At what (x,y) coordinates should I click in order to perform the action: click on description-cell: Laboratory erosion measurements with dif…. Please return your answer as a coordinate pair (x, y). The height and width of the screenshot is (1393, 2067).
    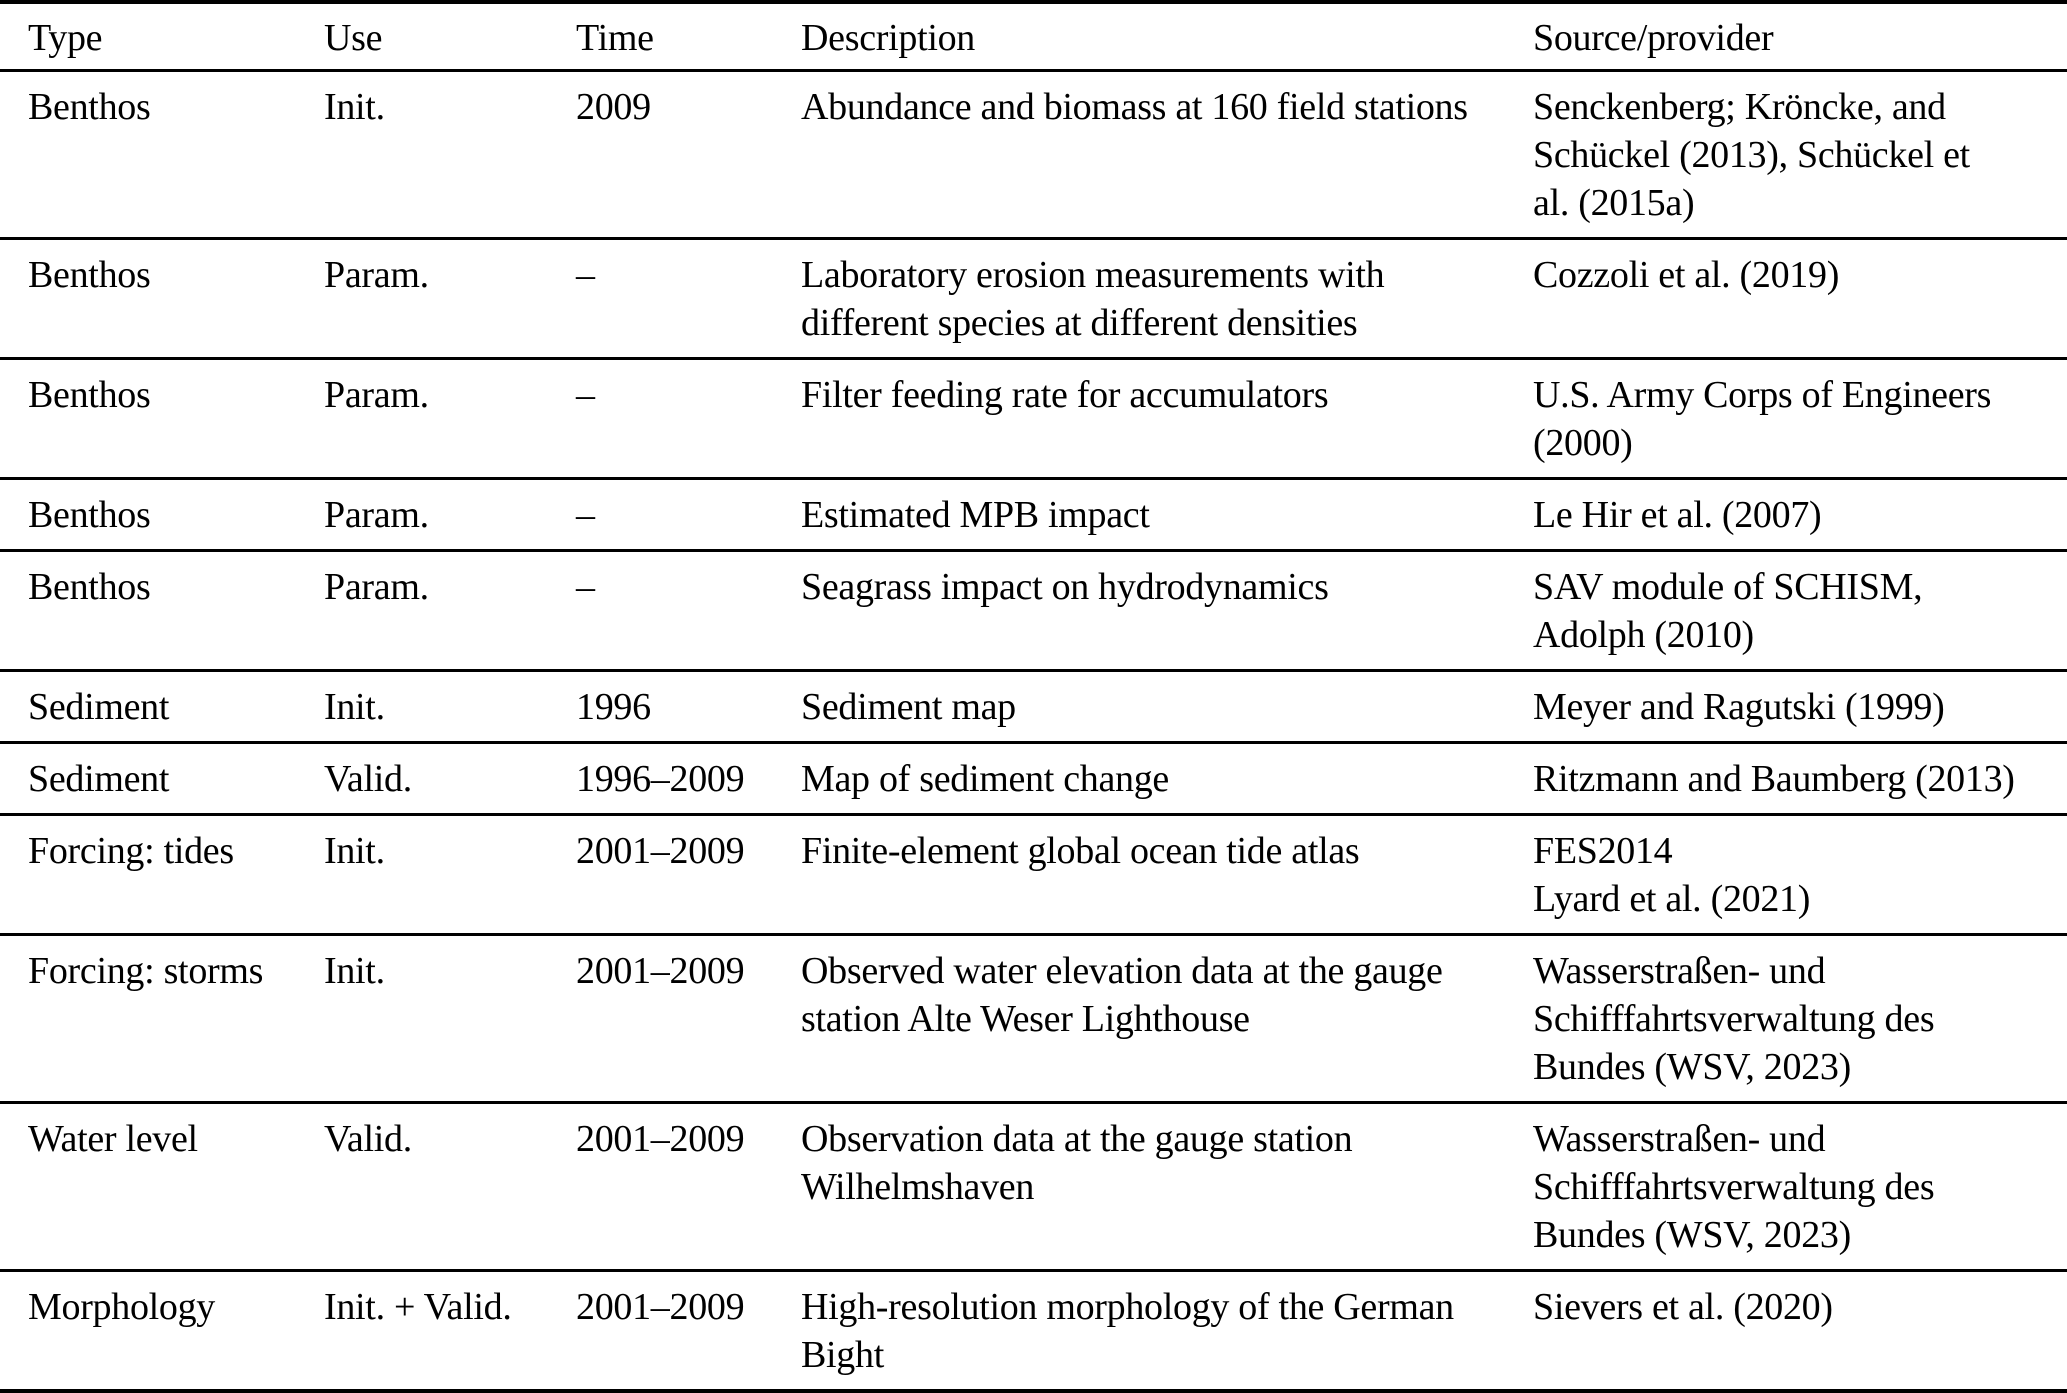
    Looking at the image, I should click on (1093, 299).